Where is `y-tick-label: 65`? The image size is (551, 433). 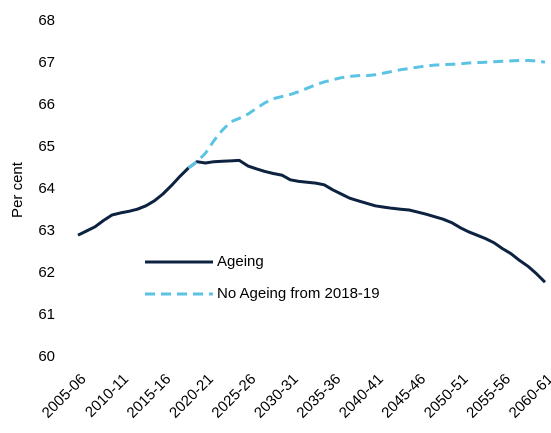
y-tick-label: 65 is located at coordinates (46, 146).